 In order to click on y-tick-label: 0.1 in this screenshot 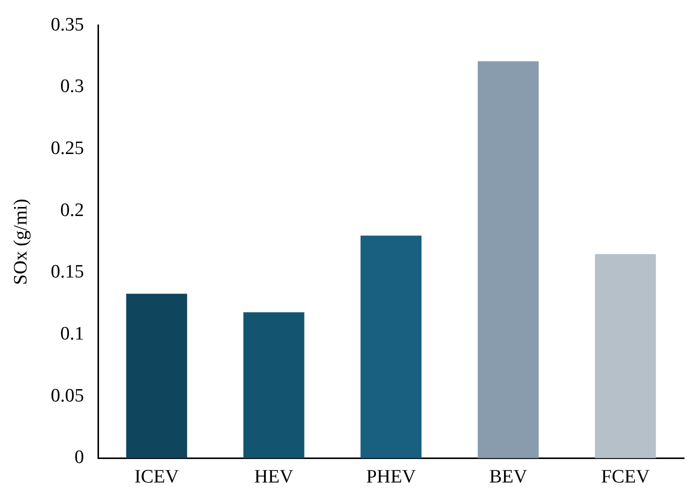, I will do `click(72, 334)`.